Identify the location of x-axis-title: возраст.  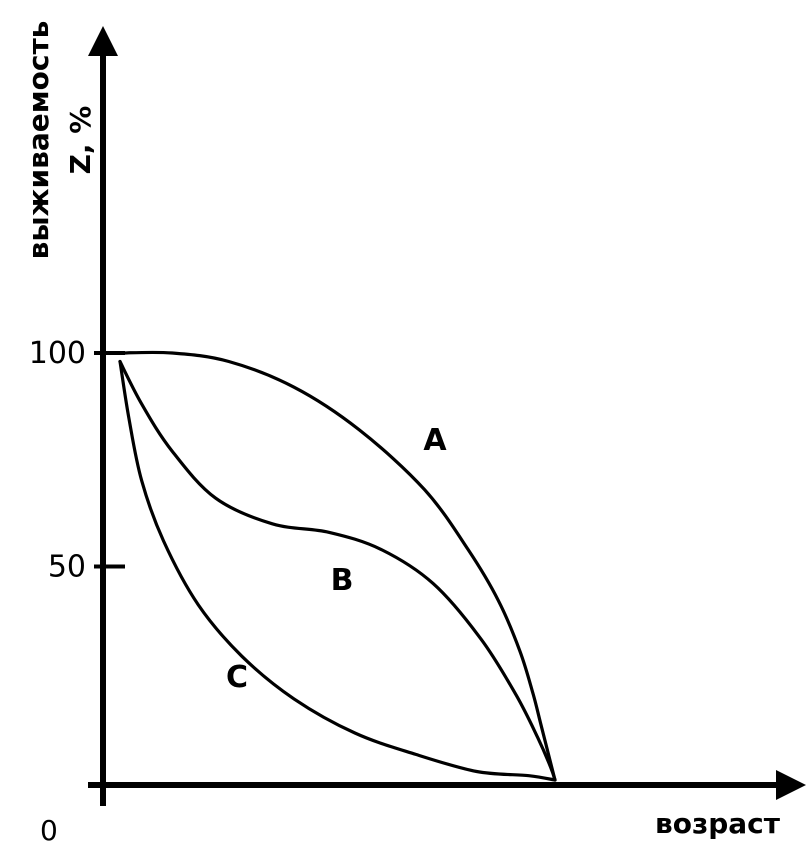
(718, 823).